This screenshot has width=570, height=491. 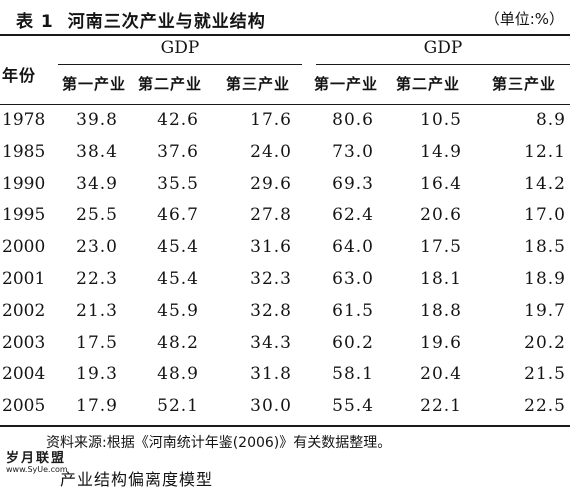 What do you see at coordinates (178, 406) in the screenshot?
I see `value-cell: 52.1` at bounding box center [178, 406].